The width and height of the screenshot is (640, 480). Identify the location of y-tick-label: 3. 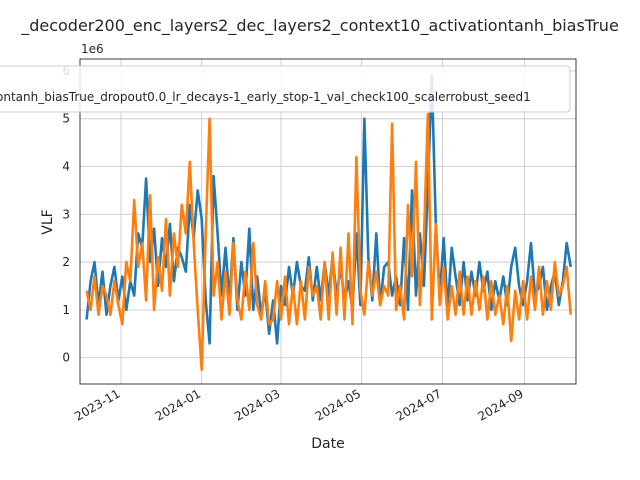
(66, 214).